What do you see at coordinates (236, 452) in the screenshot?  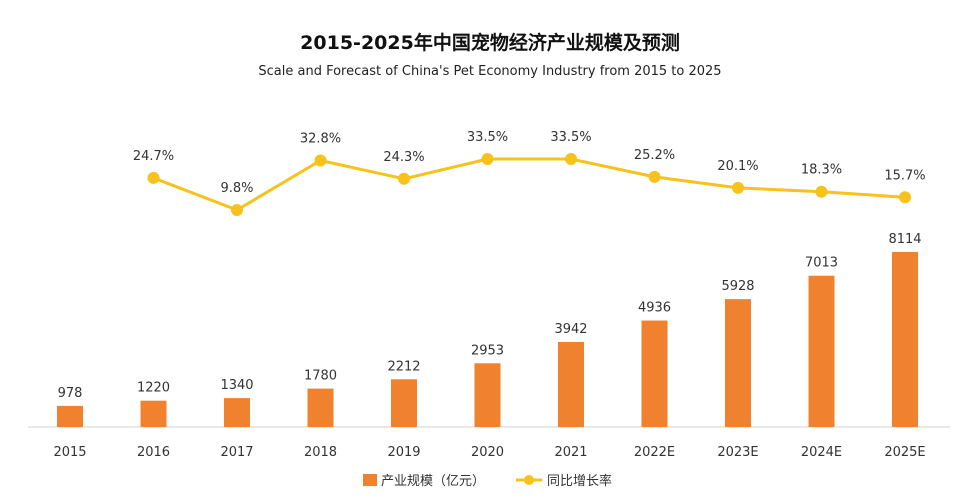 I see `x-tick-label: 2017` at bounding box center [236, 452].